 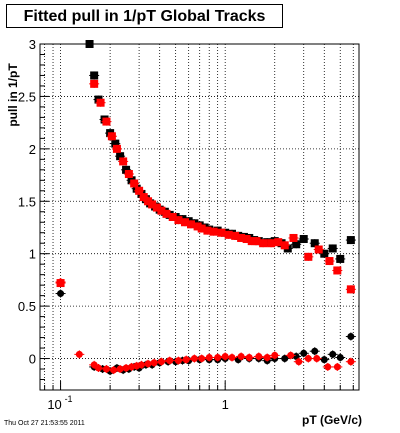 I want to click on x-tick-label: 10, so click(x=54, y=404).